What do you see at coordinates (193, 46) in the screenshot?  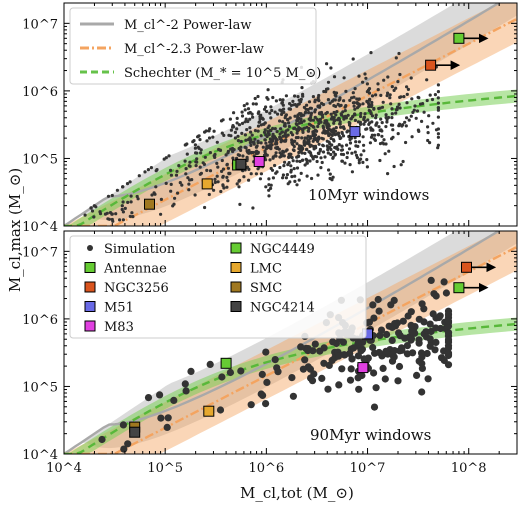 I see `legend-box-top` at bounding box center [193, 46].